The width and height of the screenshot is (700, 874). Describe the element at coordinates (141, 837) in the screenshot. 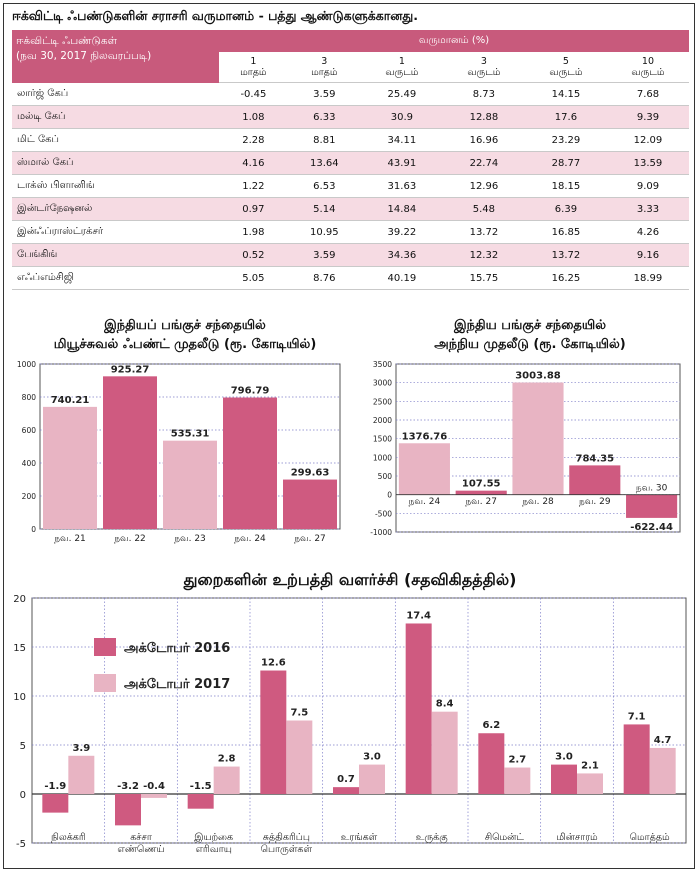

I see `category-label: கச்சா` at that location.